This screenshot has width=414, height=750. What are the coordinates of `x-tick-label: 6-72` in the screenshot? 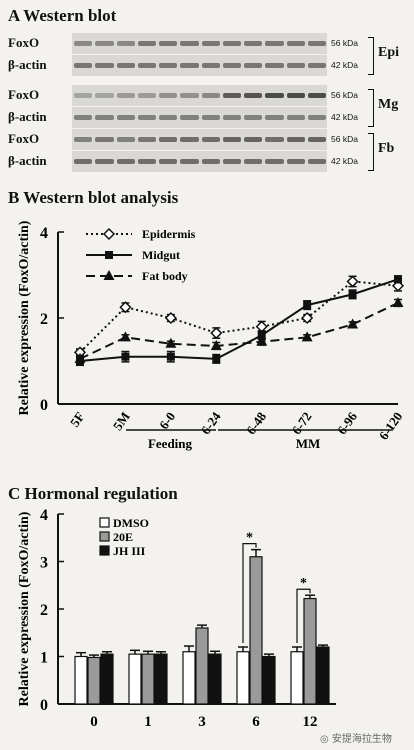 It's located at (302, 423).